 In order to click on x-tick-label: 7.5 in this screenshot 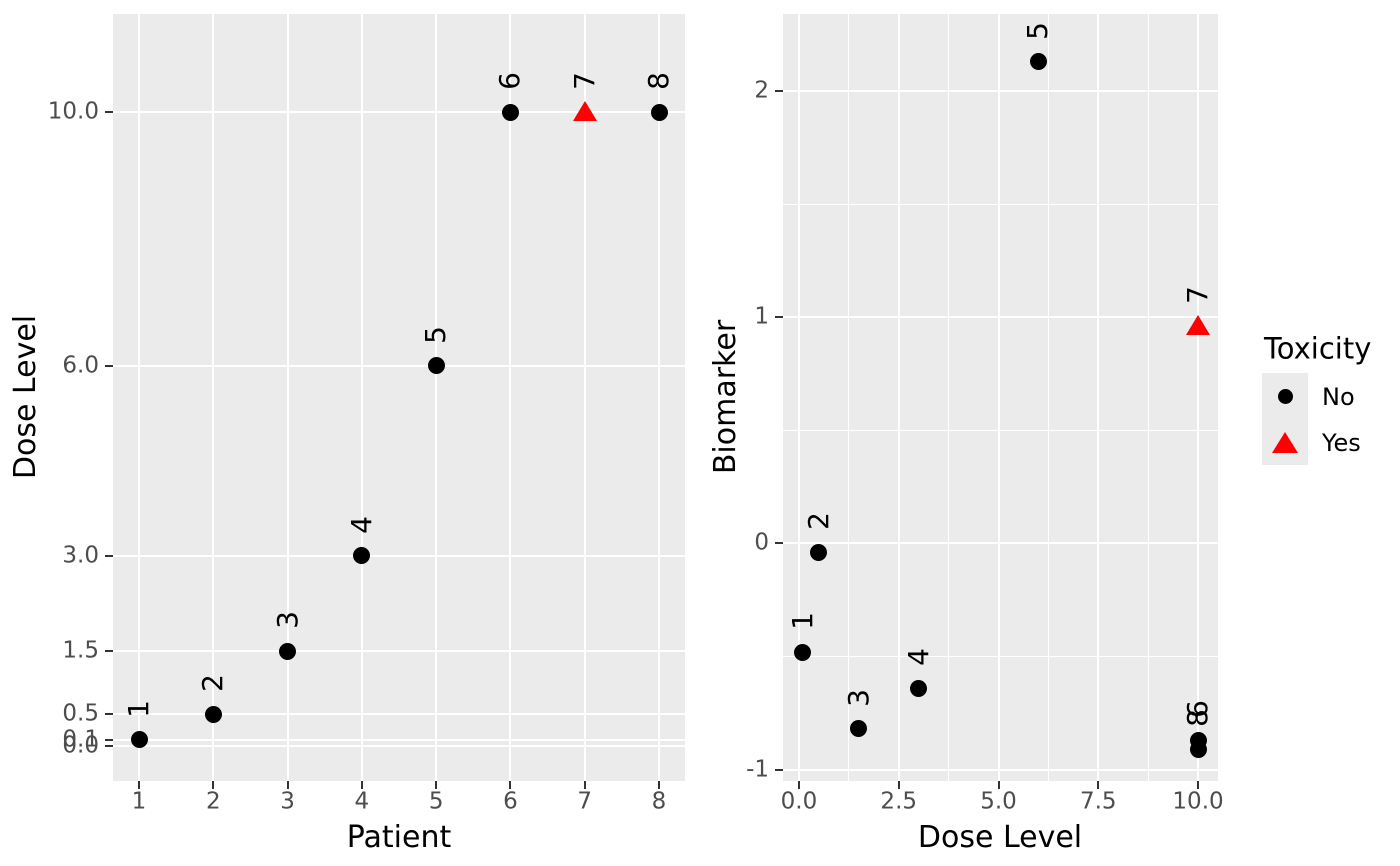, I will do `click(1098, 801)`.